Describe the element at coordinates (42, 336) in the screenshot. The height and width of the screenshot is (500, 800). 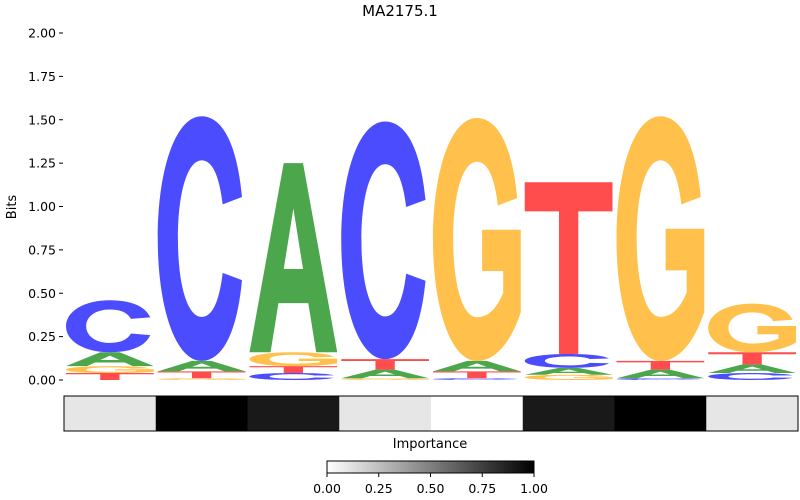
I see `y-tick-label: 0.25` at that location.